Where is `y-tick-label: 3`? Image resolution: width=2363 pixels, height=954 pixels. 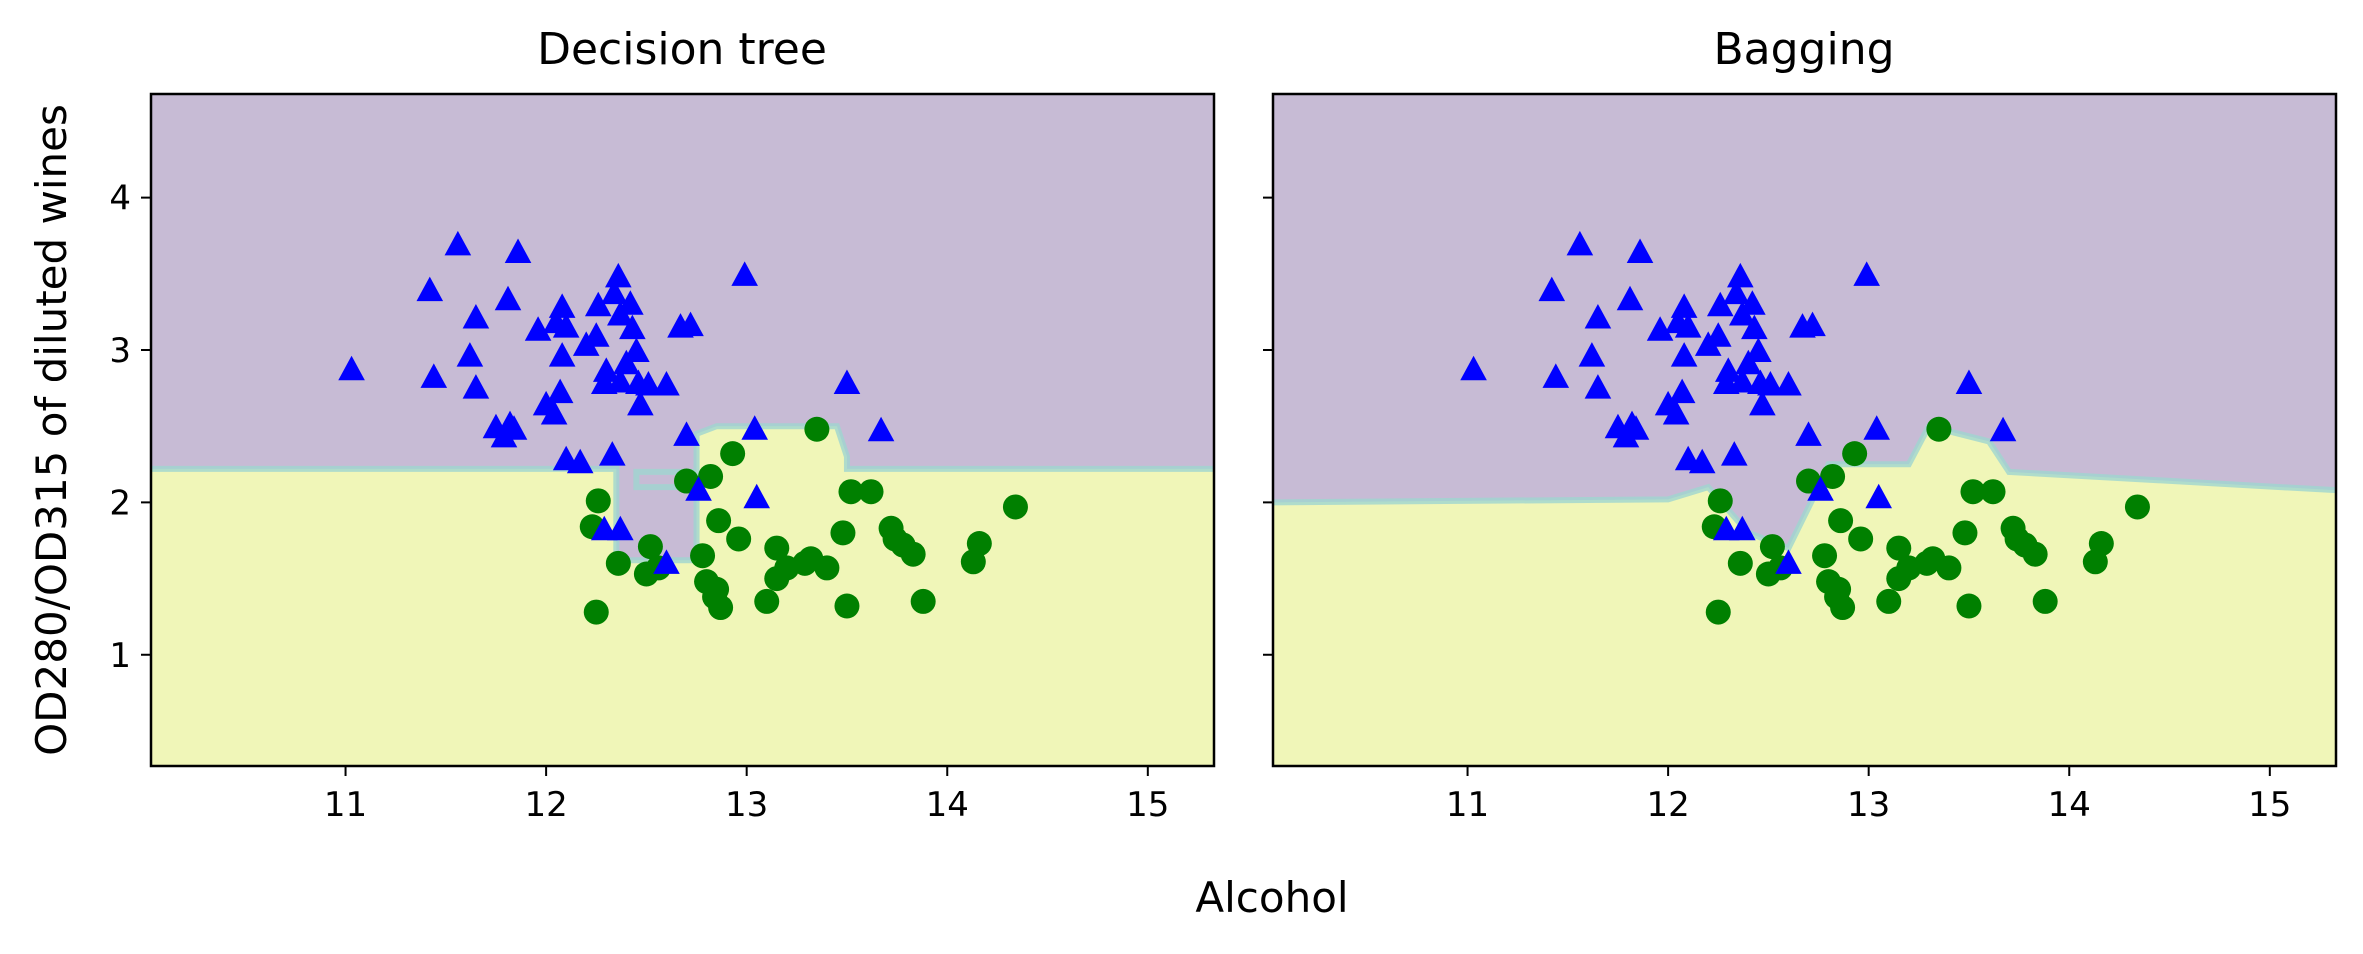
y-tick-label: 3 is located at coordinates (120, 351).